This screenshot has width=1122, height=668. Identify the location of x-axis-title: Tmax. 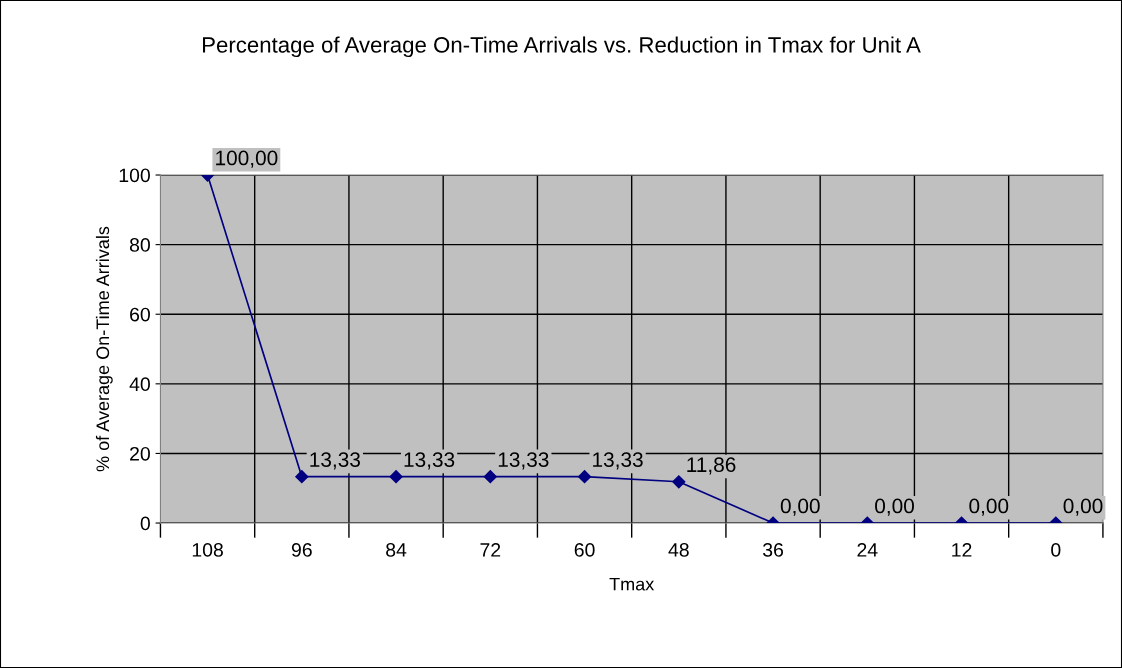
(632, 584).